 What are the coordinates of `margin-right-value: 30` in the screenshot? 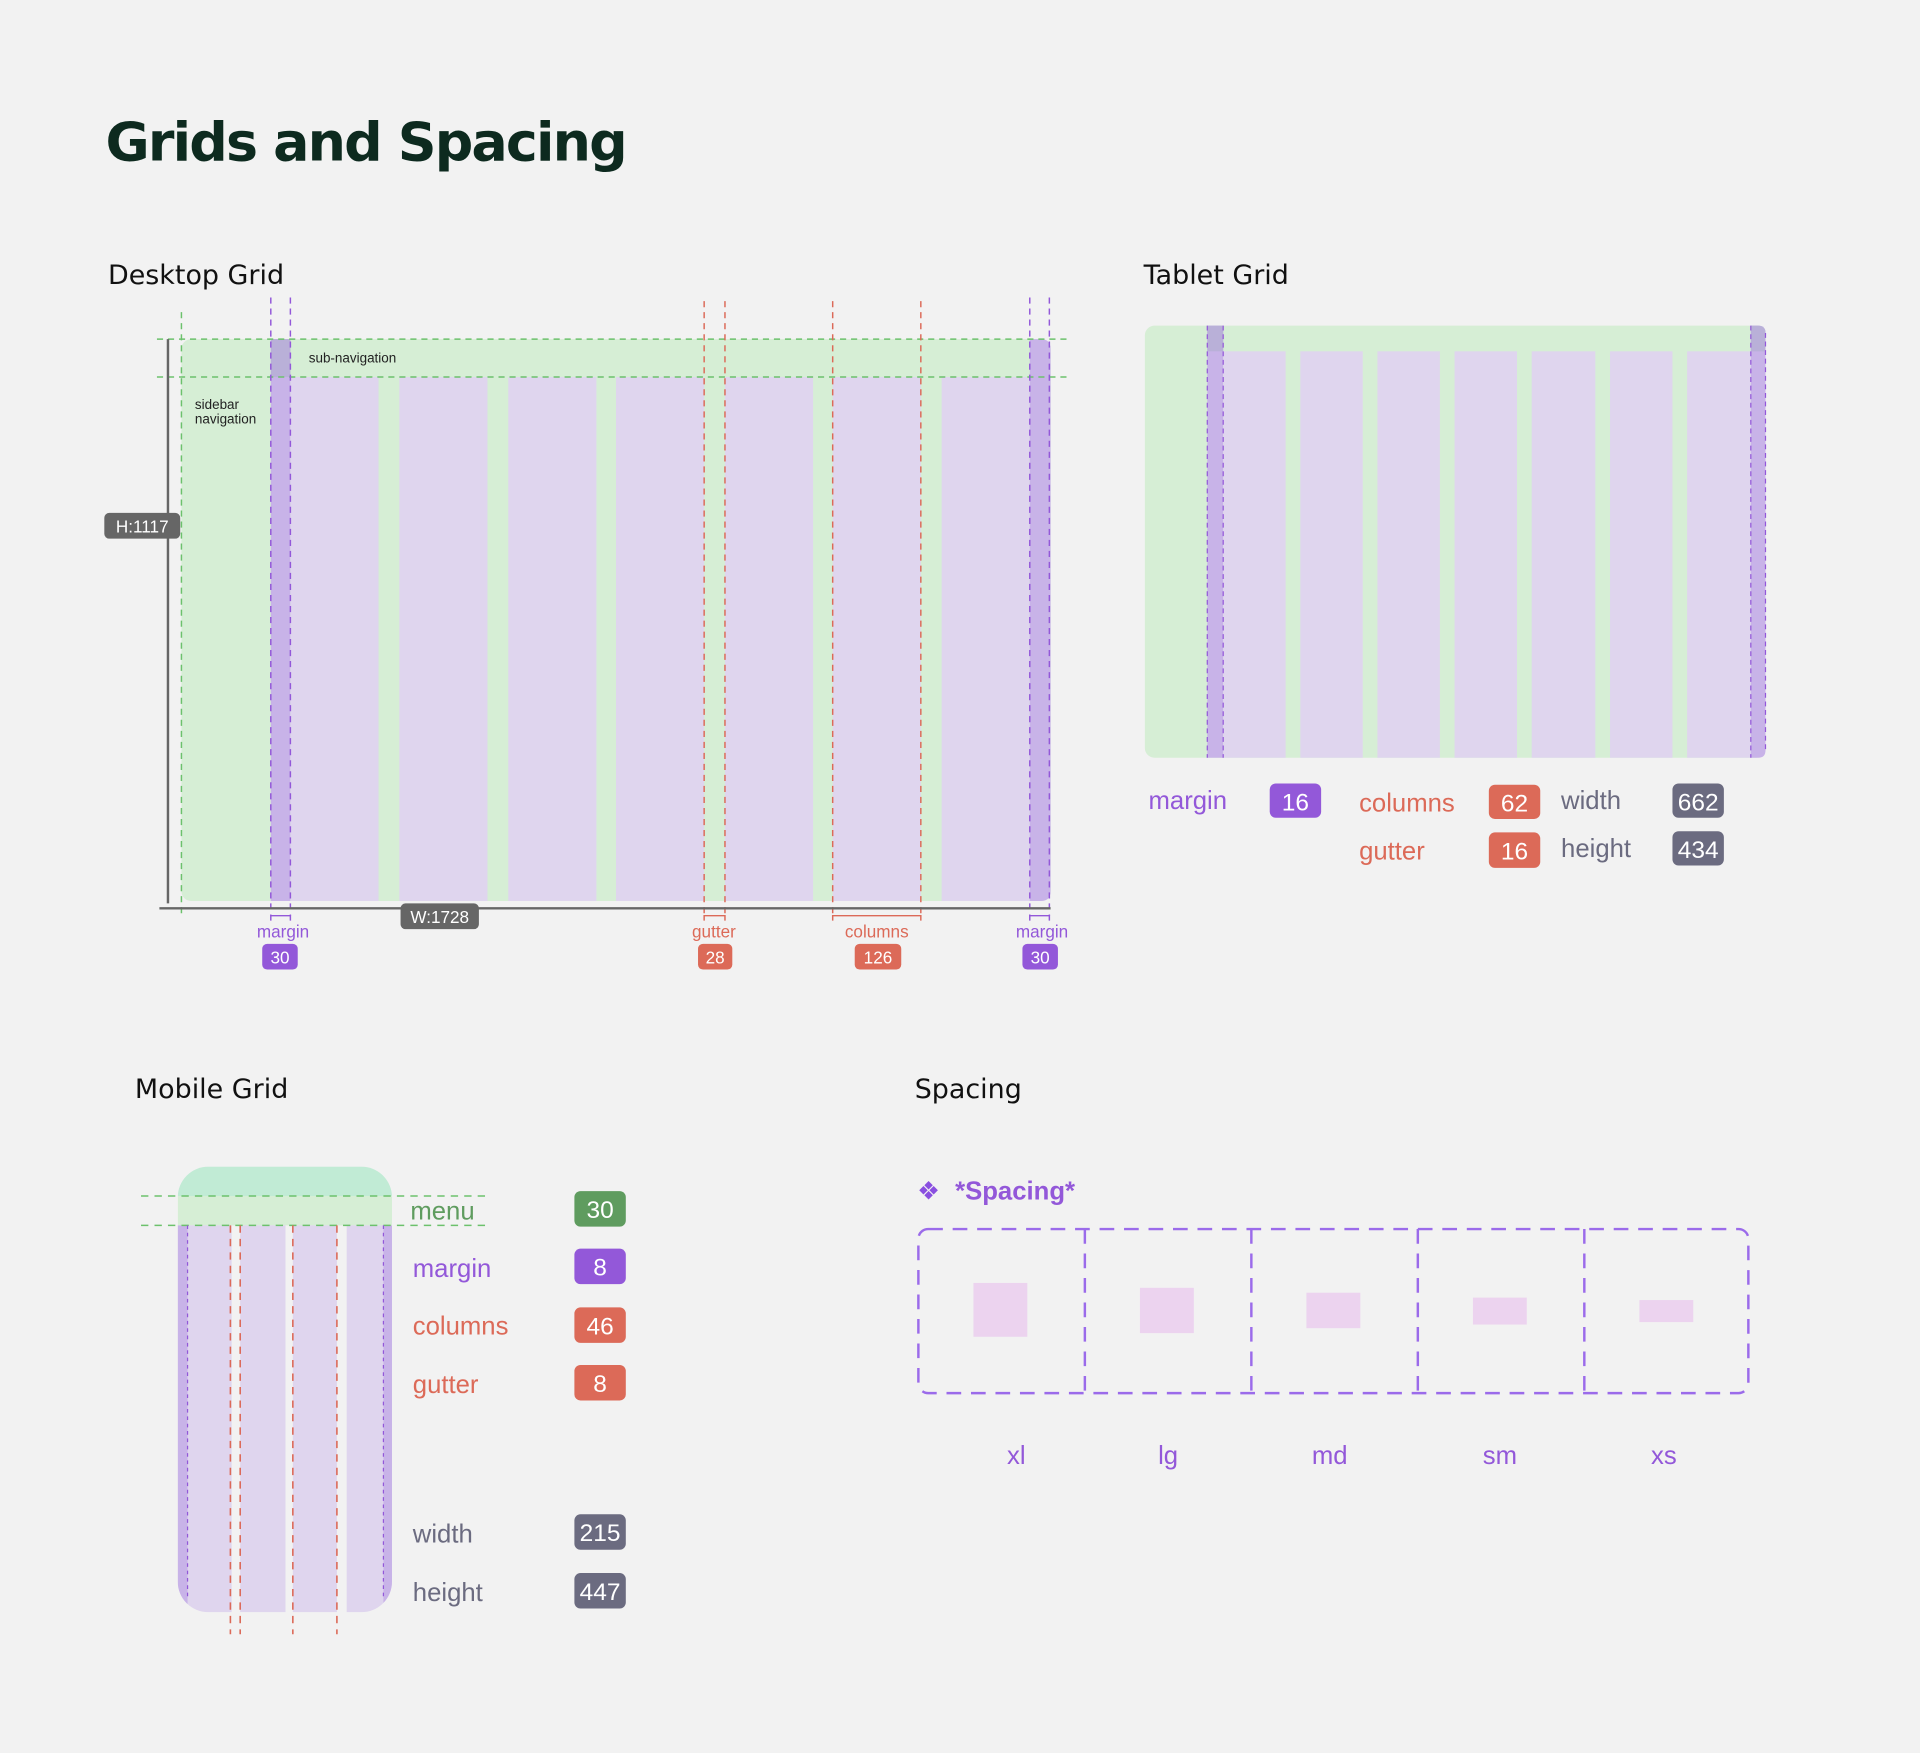 It's located at (1040, 957).